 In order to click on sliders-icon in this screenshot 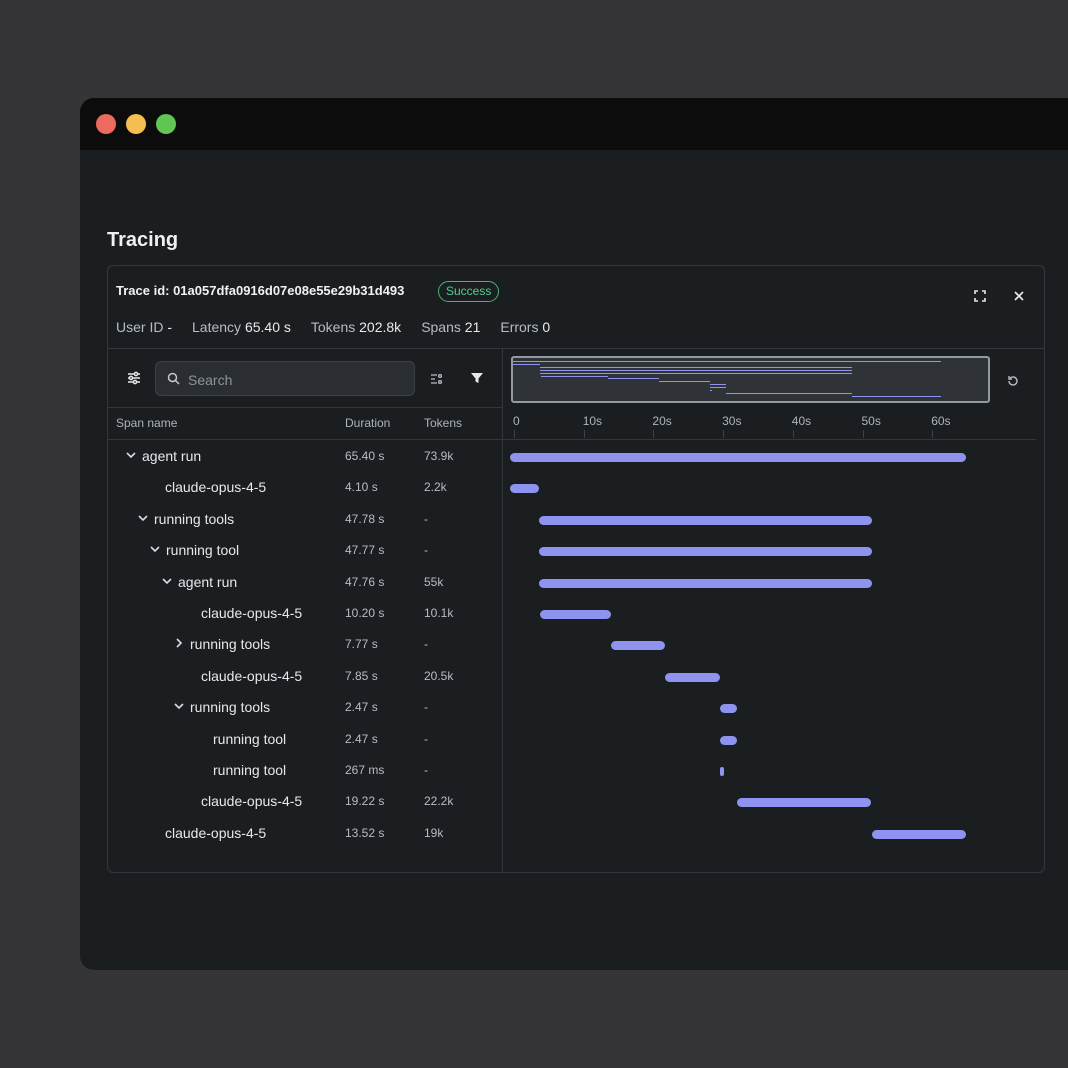, I will do `click(134, 380)`.